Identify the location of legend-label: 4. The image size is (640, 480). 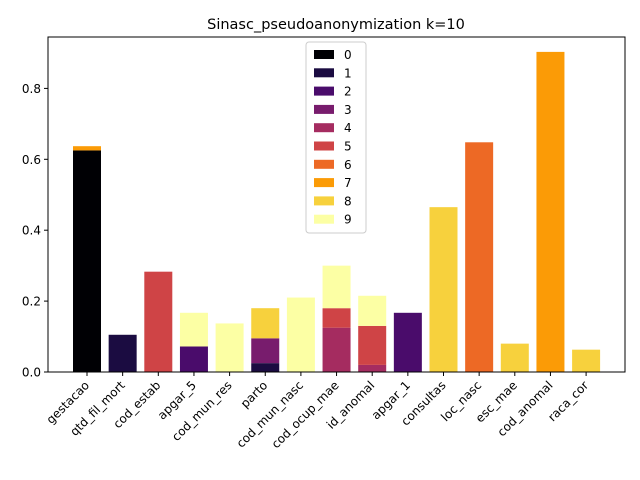
(348, 128).